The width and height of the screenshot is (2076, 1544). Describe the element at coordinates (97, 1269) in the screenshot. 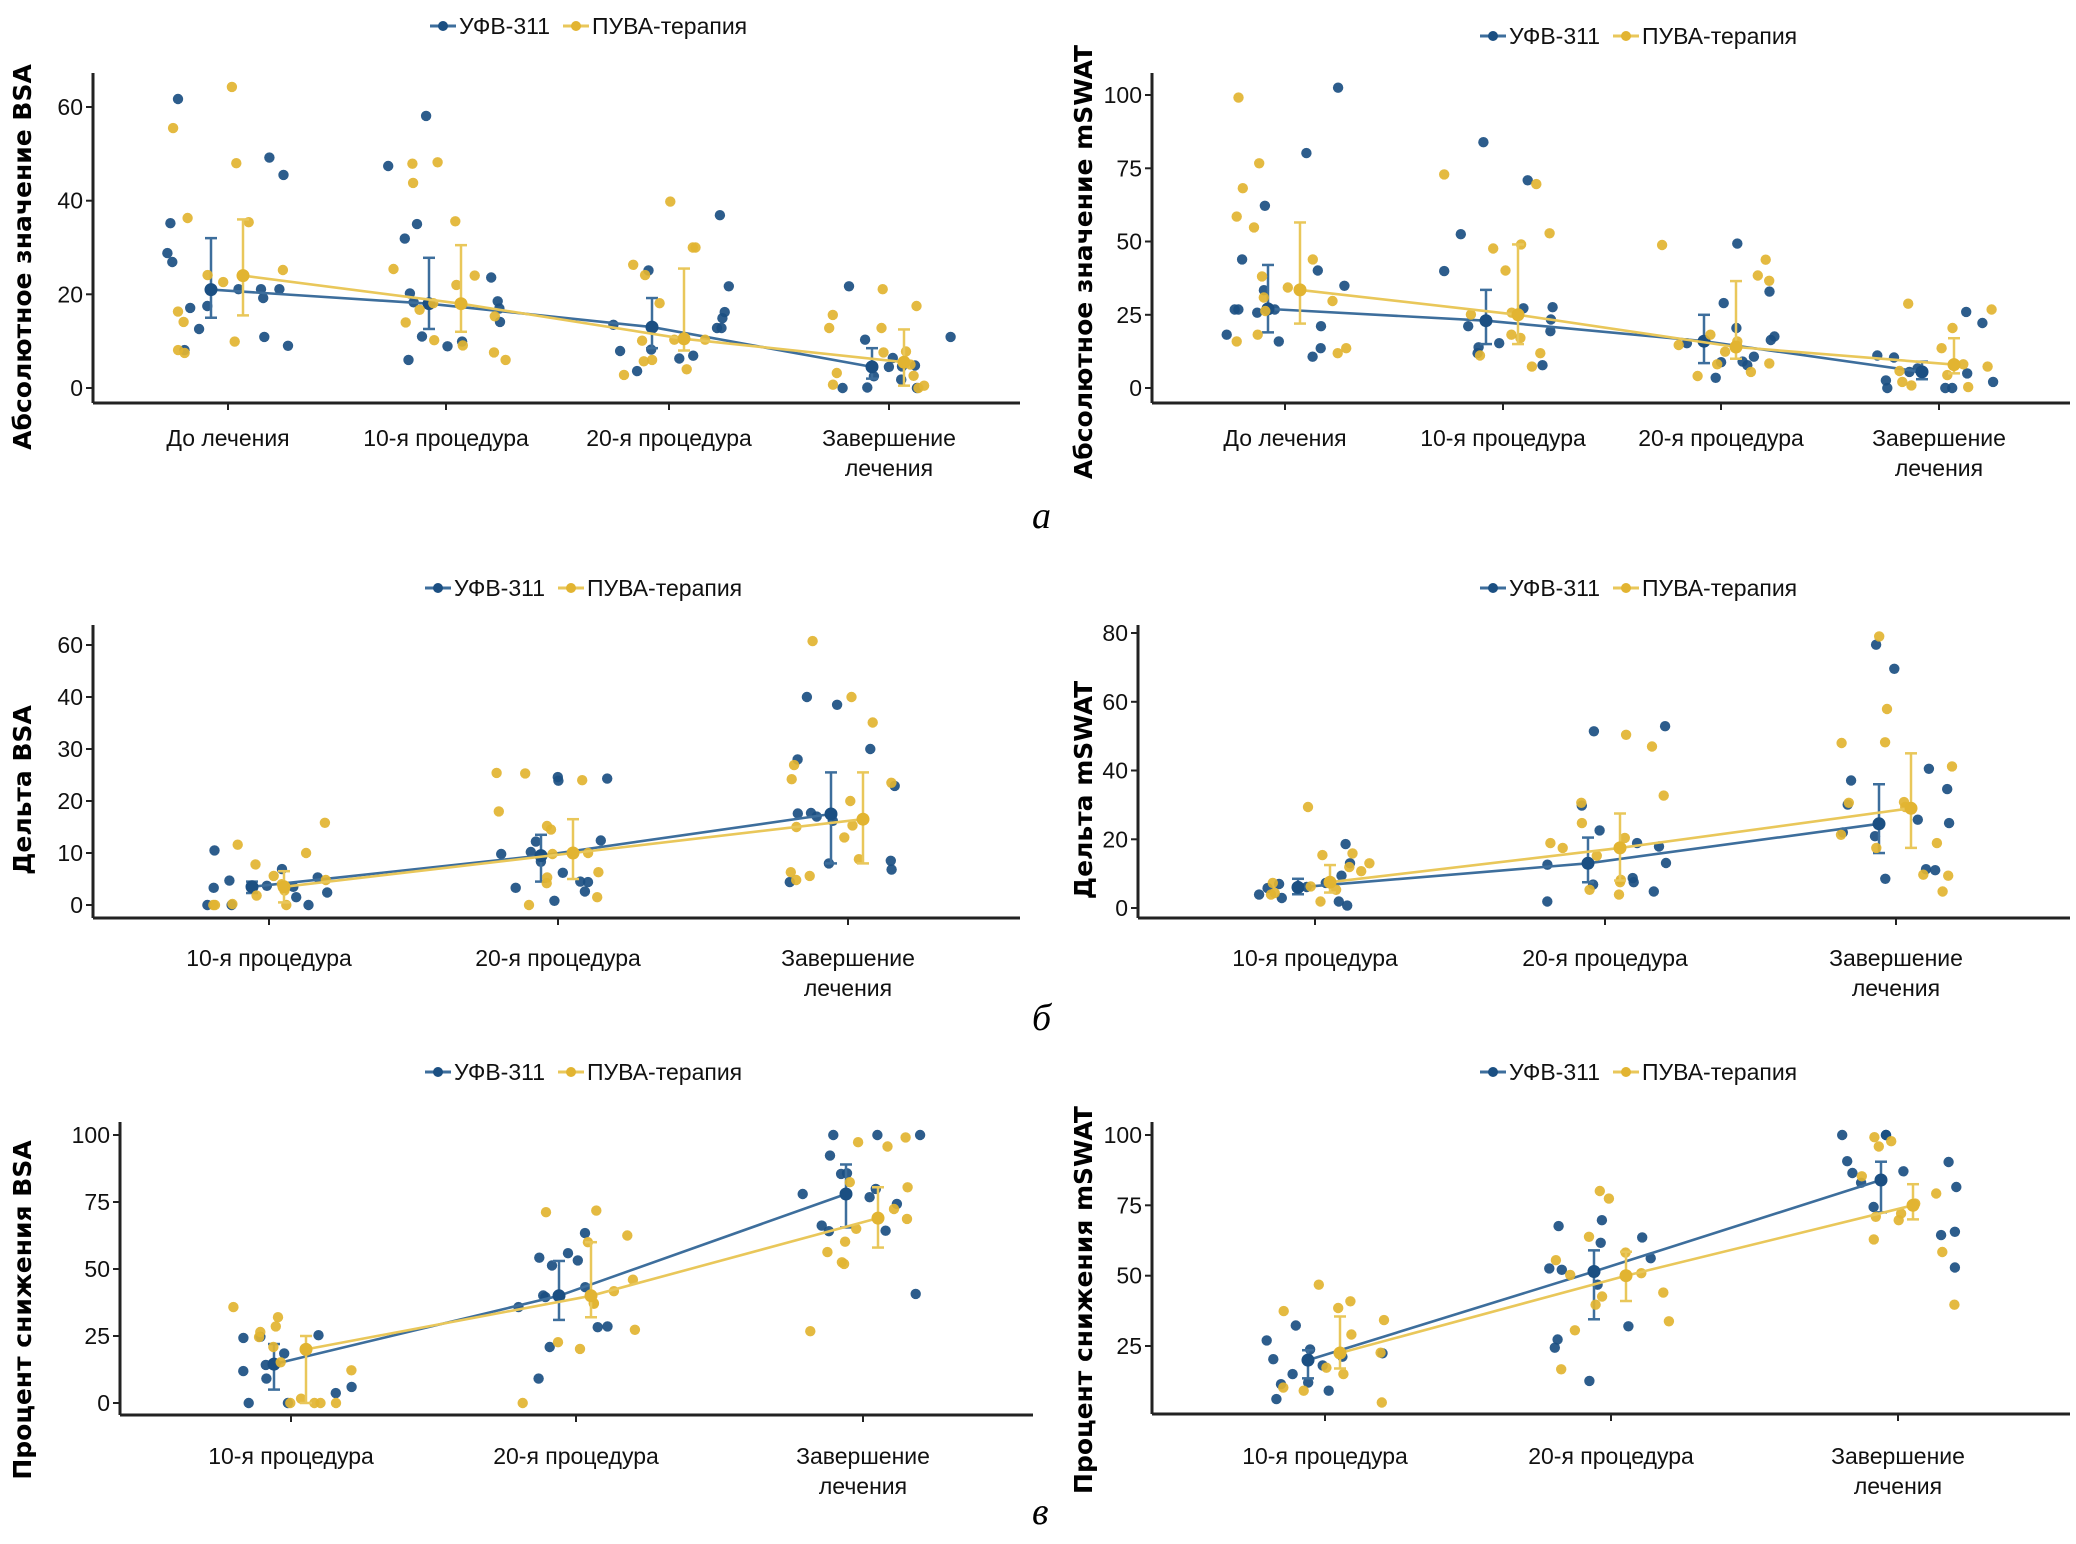

I see `y-tick-label: 50` at that location.